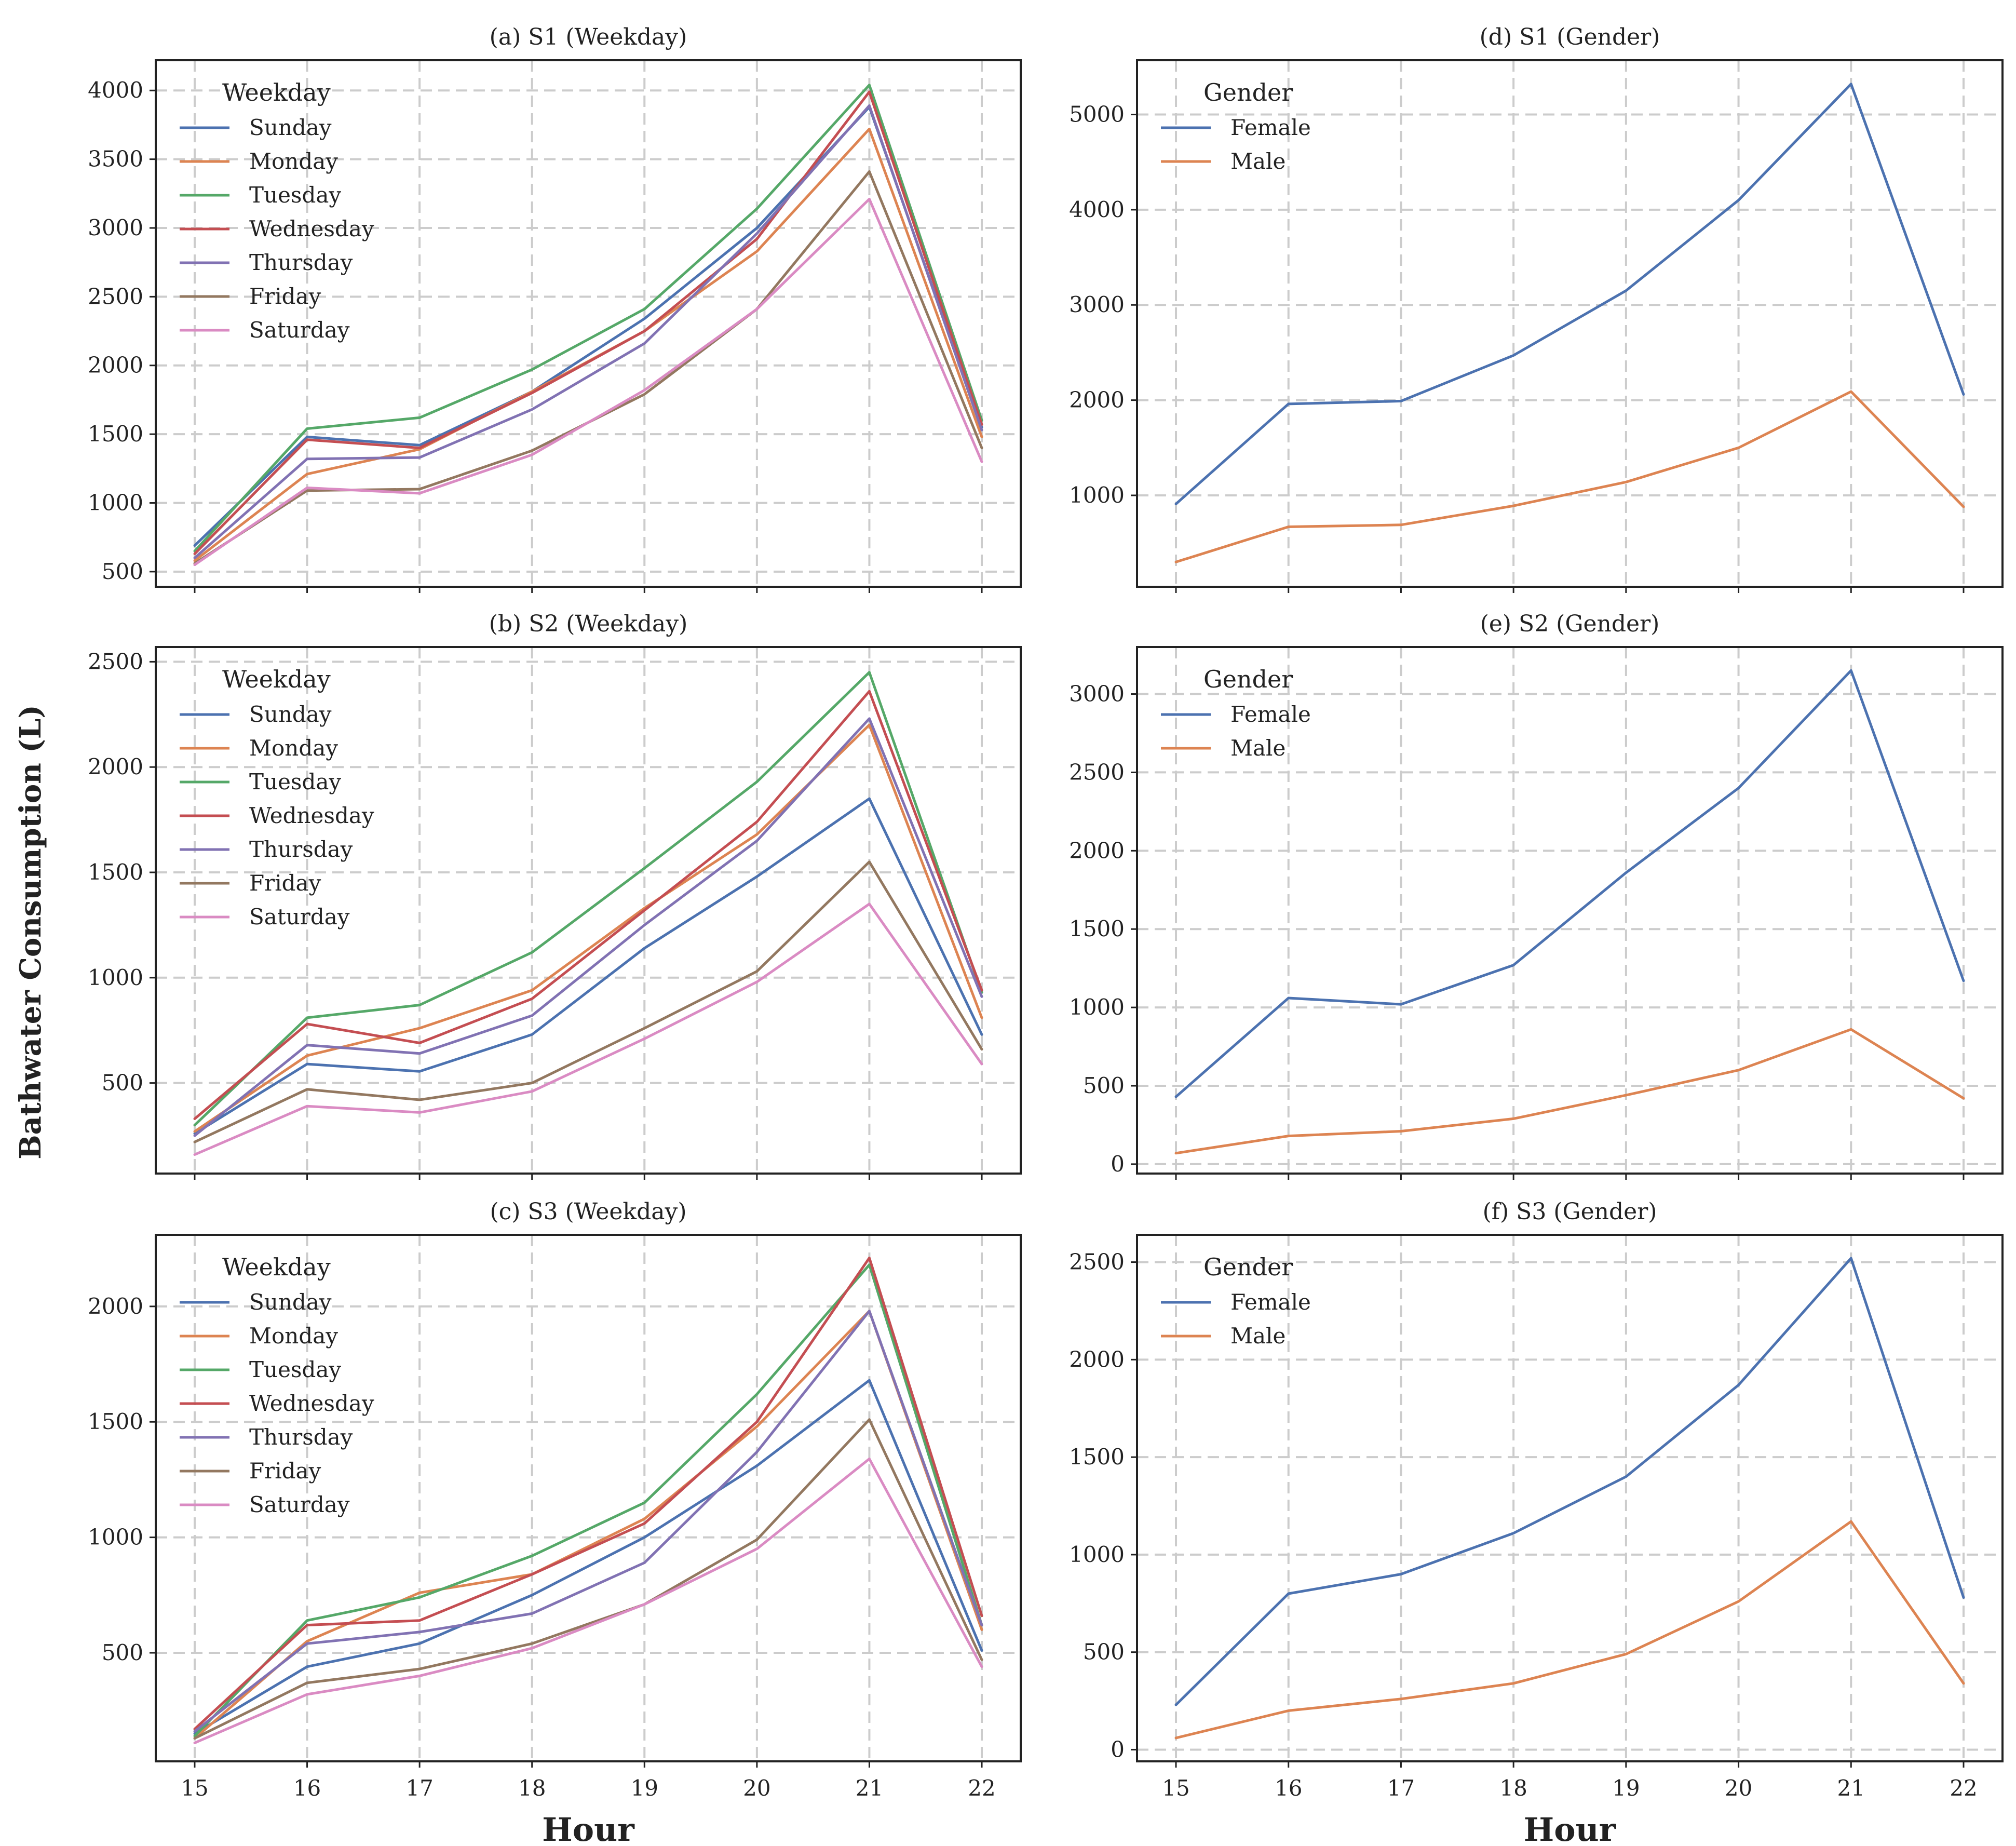 The image size is (2016, 1846). Describe the element at coordinates (588, 1828) in the screenshot. I see `x-axis-title: Hour` at that location.